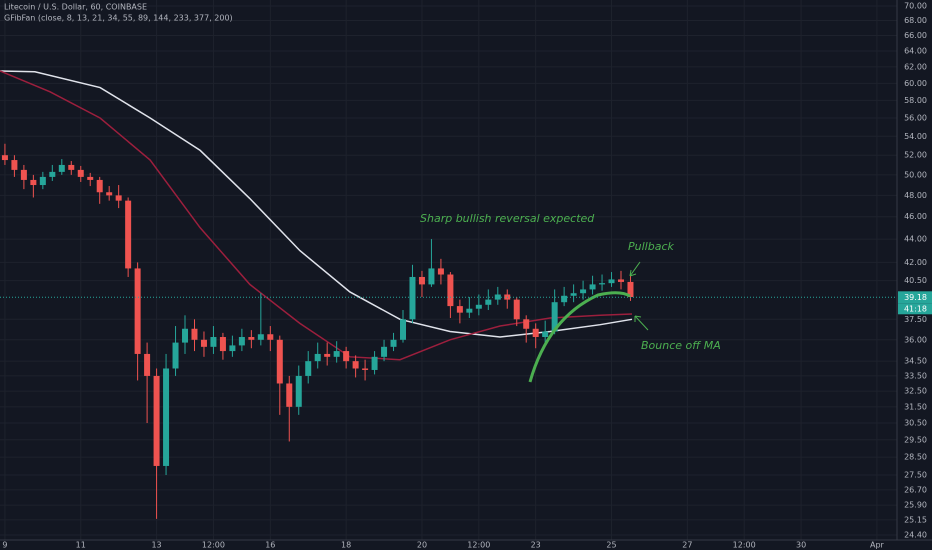 The height and width of the screenshot is (550, 932). What do you see at coordinates (915, 35) in the screenshot?
I see `y-tick-label: 66.00` at bounding box center [915, 35].